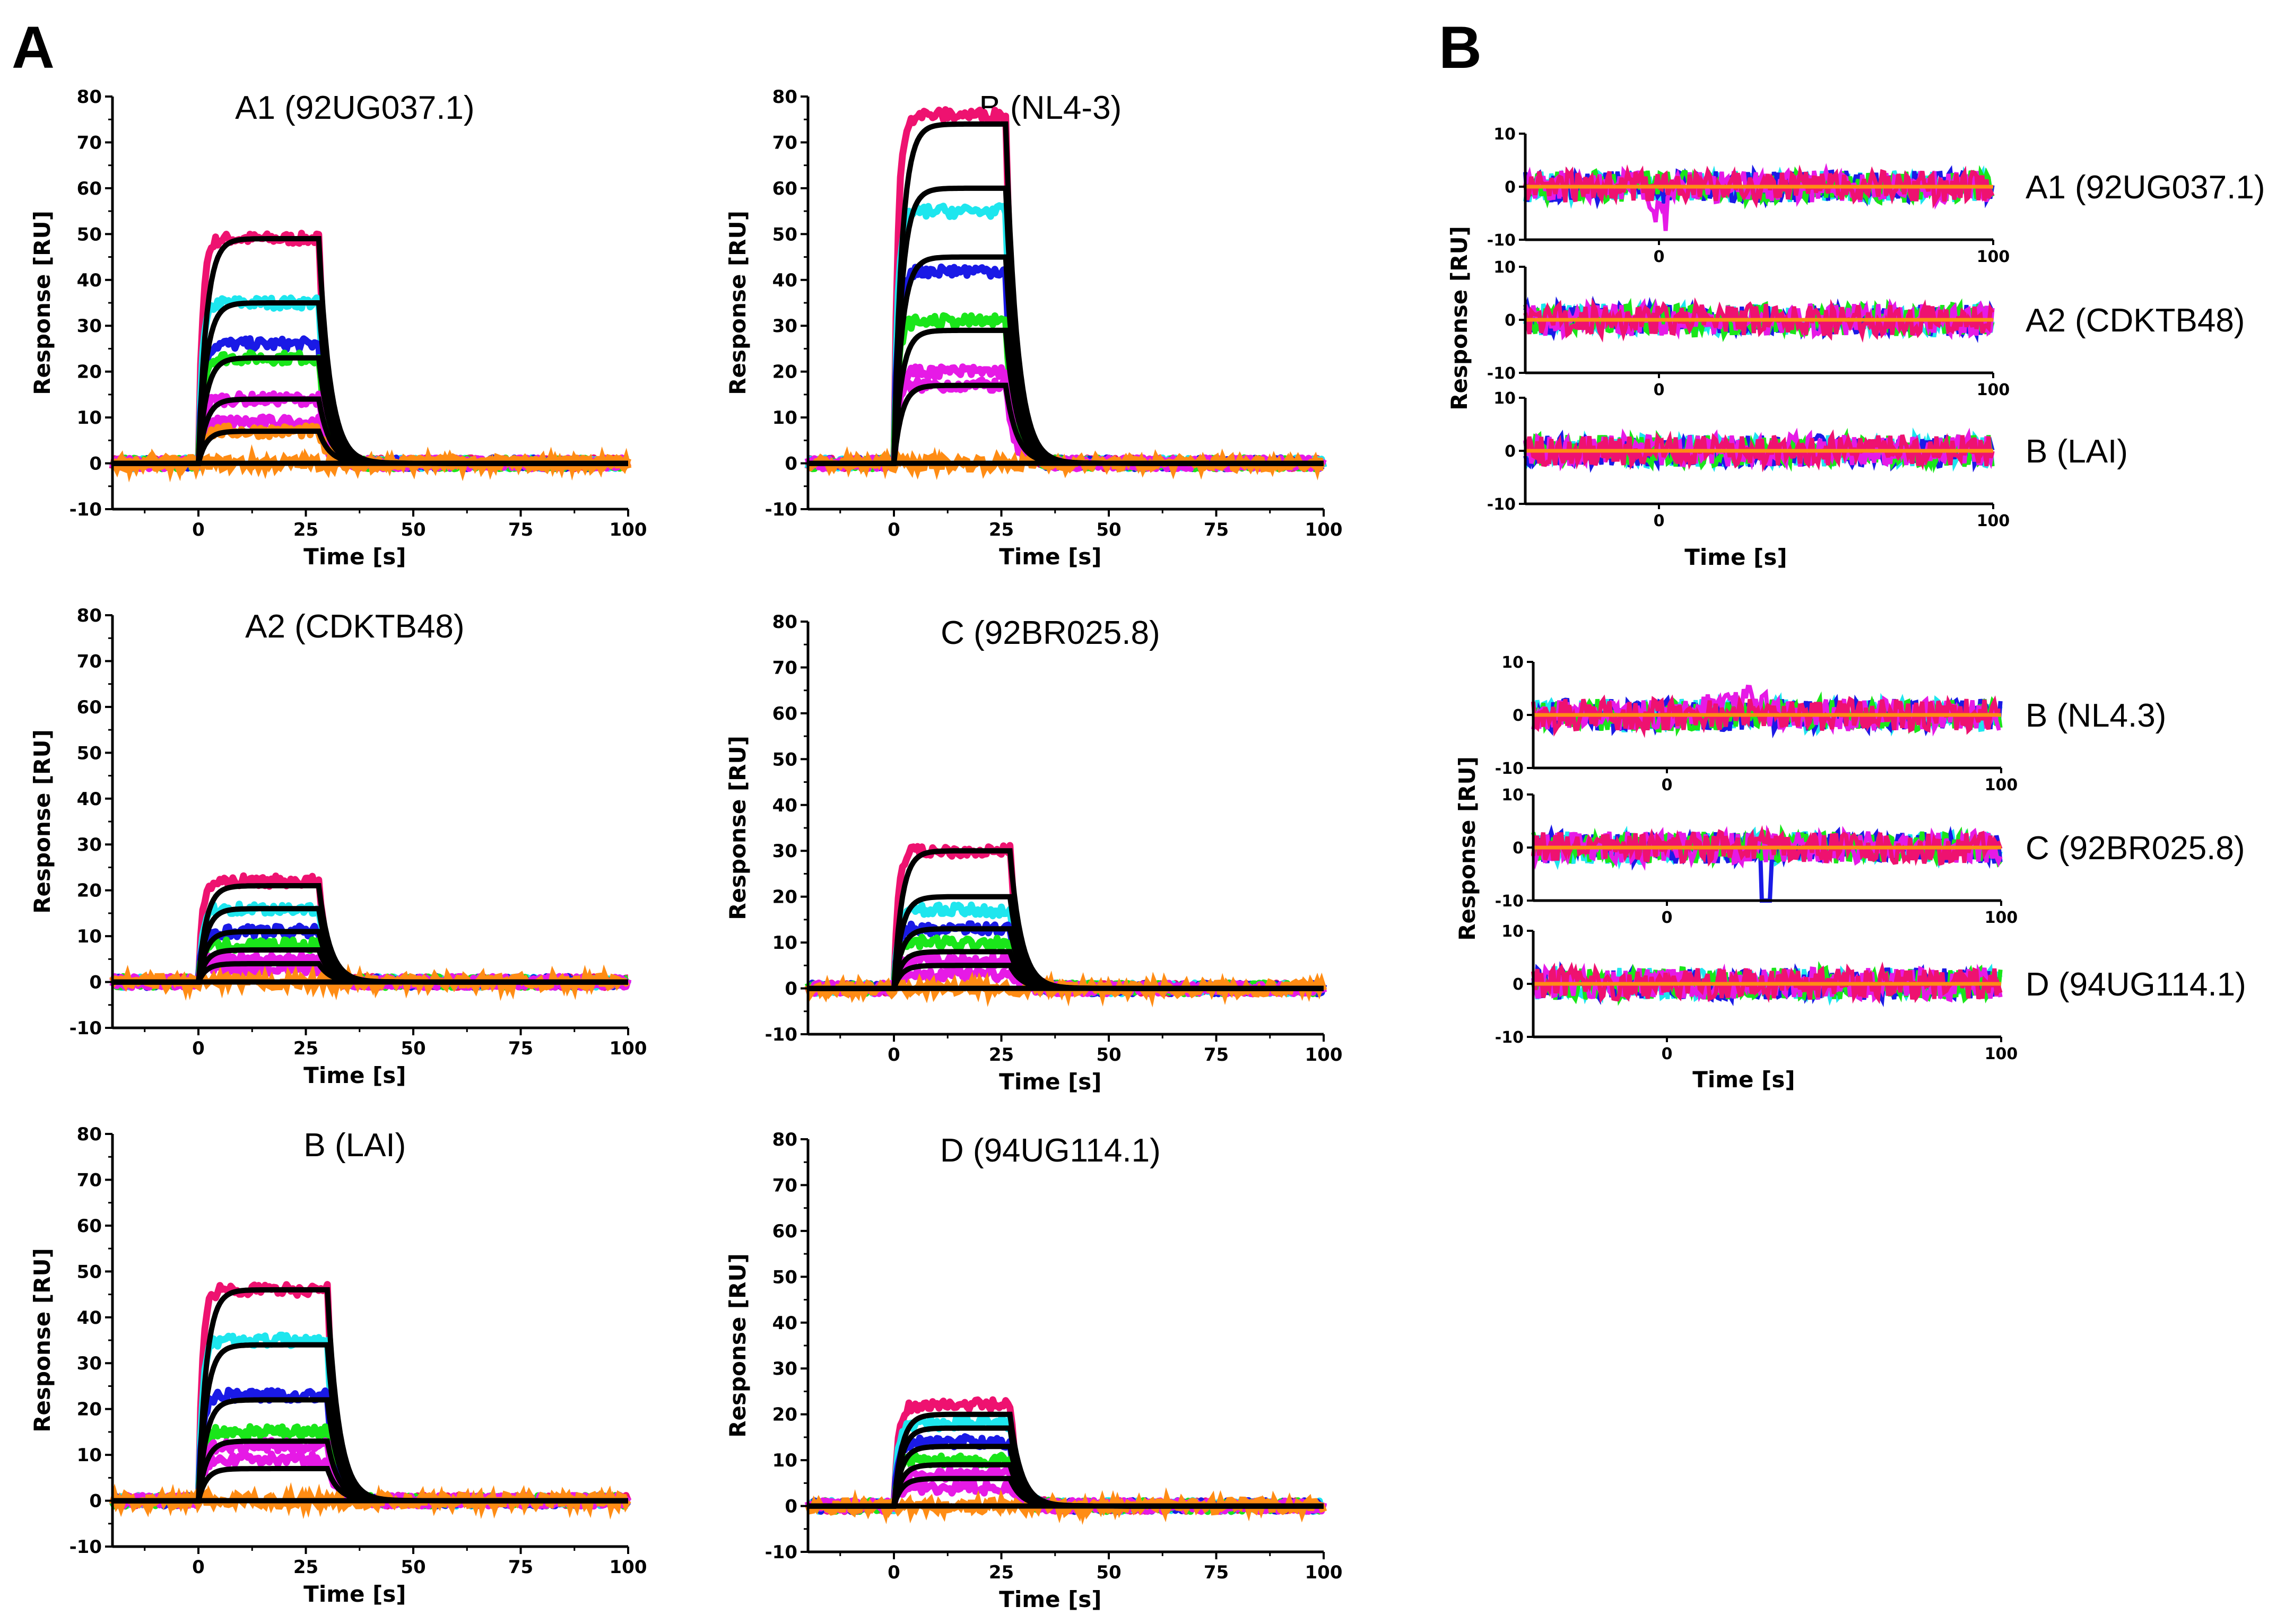 The width and height of the screenshot is (2294, 1624). What do you see at coordinates (2136, 849) in the screenshot?
I see `residual-label: C (92BR025.8)` at bounding box center [2136, 849].